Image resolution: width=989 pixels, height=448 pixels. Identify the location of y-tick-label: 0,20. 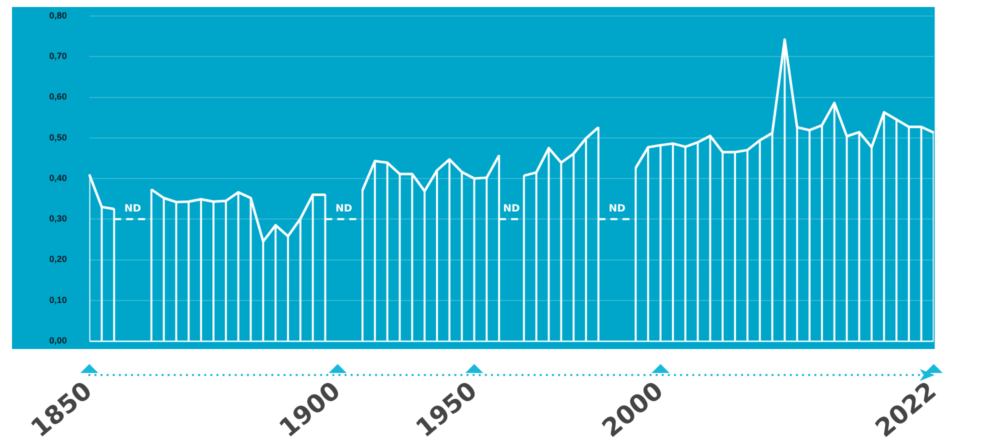
(58, 259).